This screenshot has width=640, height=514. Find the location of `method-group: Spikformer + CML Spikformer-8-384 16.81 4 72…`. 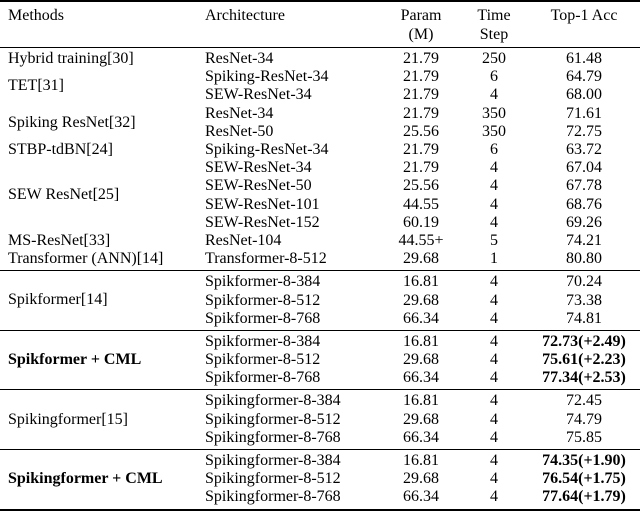

method-group: Spikformer + CML Spikformer-8-384 16.81 4 72… is located at coordinates (320, 360).